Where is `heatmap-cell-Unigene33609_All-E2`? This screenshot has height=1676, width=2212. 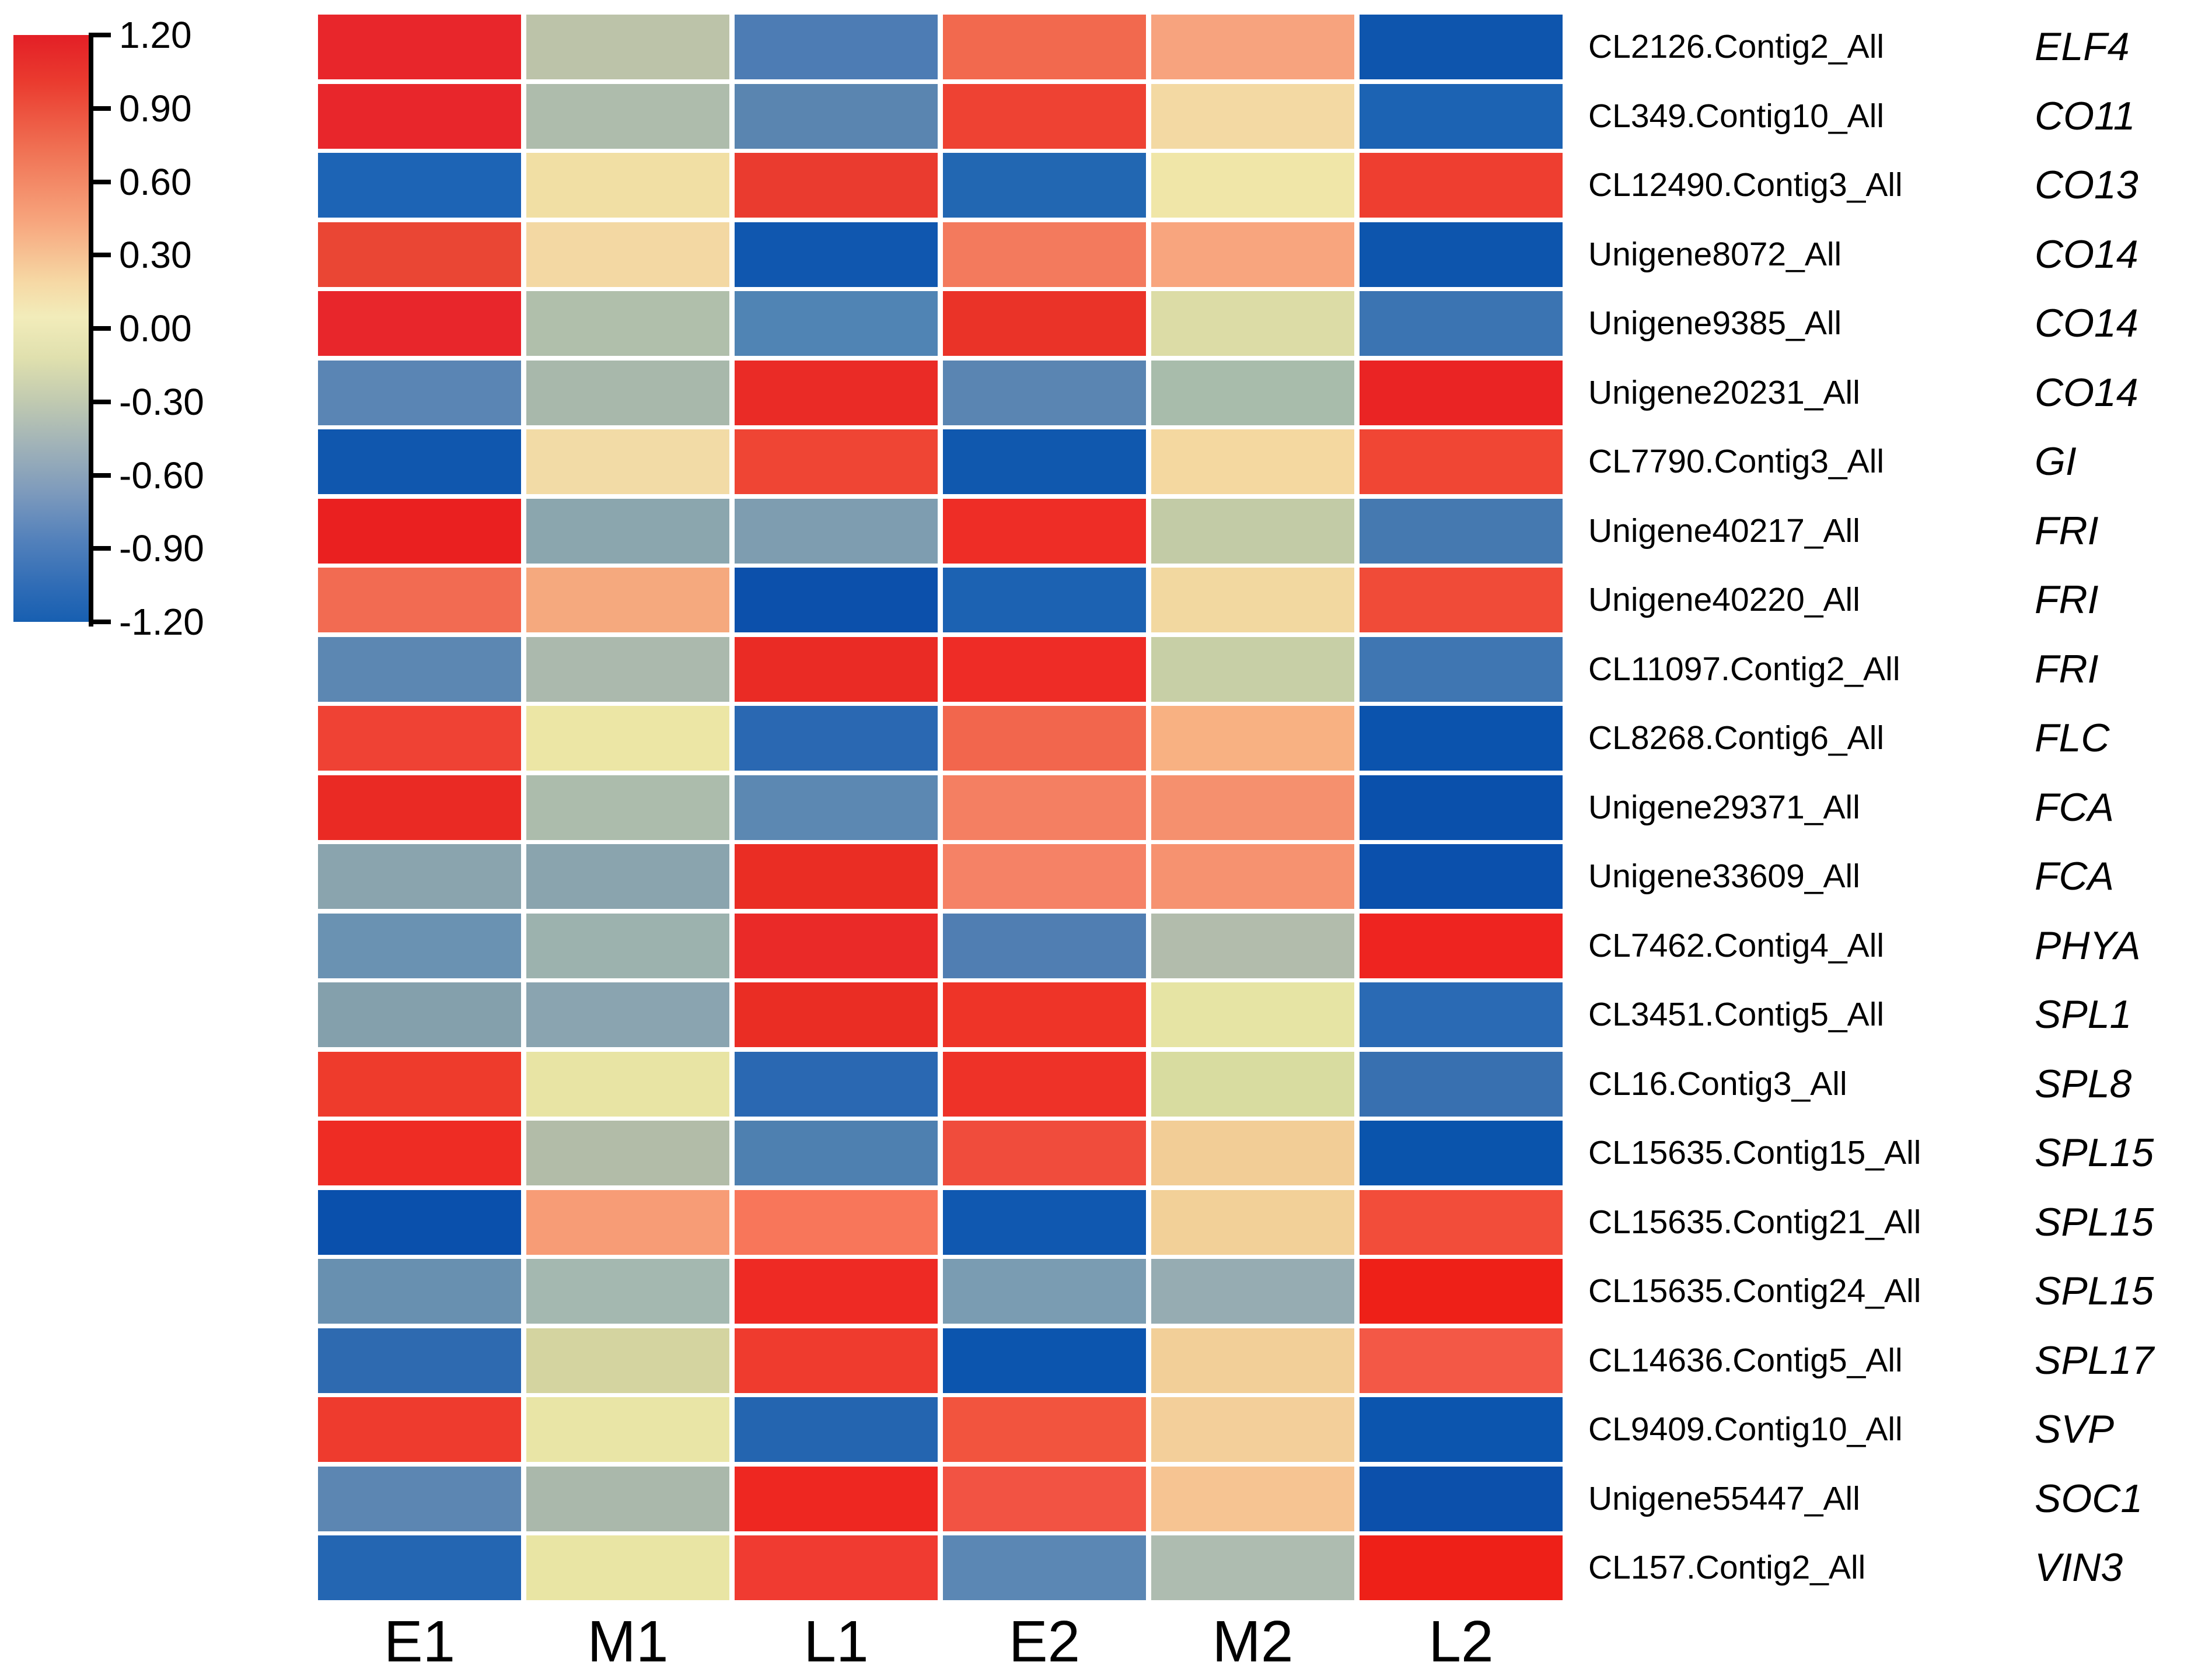
heatmap-cell-Unigene33609_All-E2 is located at coordinates (1044, 876).